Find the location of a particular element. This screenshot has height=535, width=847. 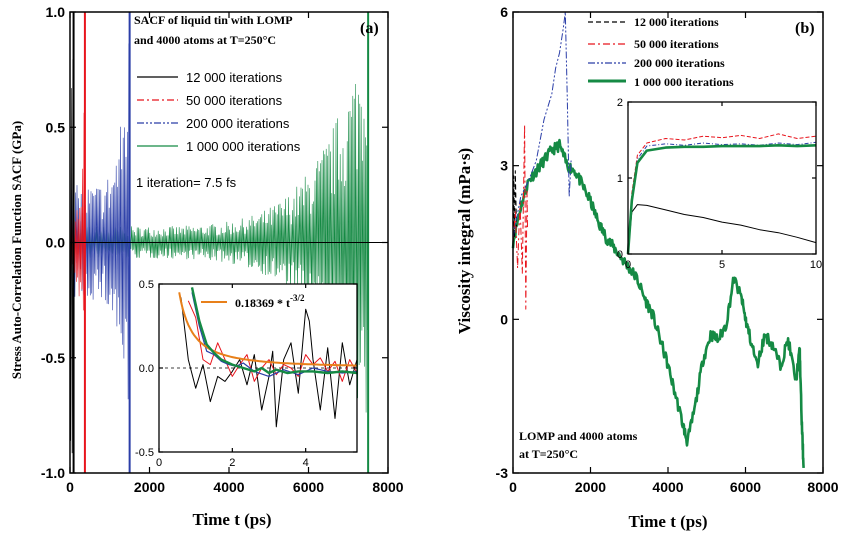

inset-a: 0 2 4 -0.5 0.0 0.5 0.18369 * t-3/2 is located at coordinates (246, 374).